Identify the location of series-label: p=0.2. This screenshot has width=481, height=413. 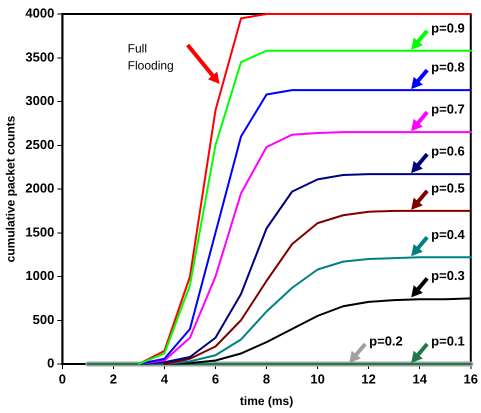
(386, 341).